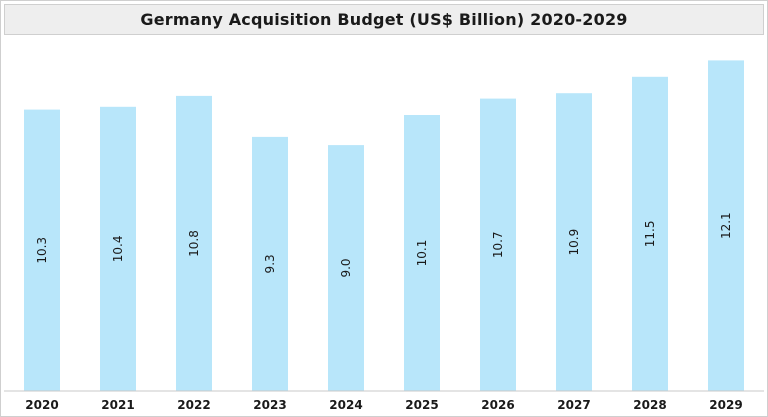 This screenshot has width=768, height=417. What do you see at coordinates (725, 405) in the screenshot?
I see `x-tick-label-2029: 2029` at bounding box center [725, 405].